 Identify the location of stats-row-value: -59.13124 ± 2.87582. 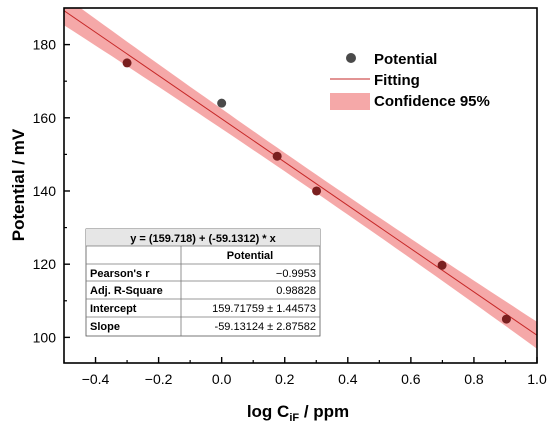
(265, 327).